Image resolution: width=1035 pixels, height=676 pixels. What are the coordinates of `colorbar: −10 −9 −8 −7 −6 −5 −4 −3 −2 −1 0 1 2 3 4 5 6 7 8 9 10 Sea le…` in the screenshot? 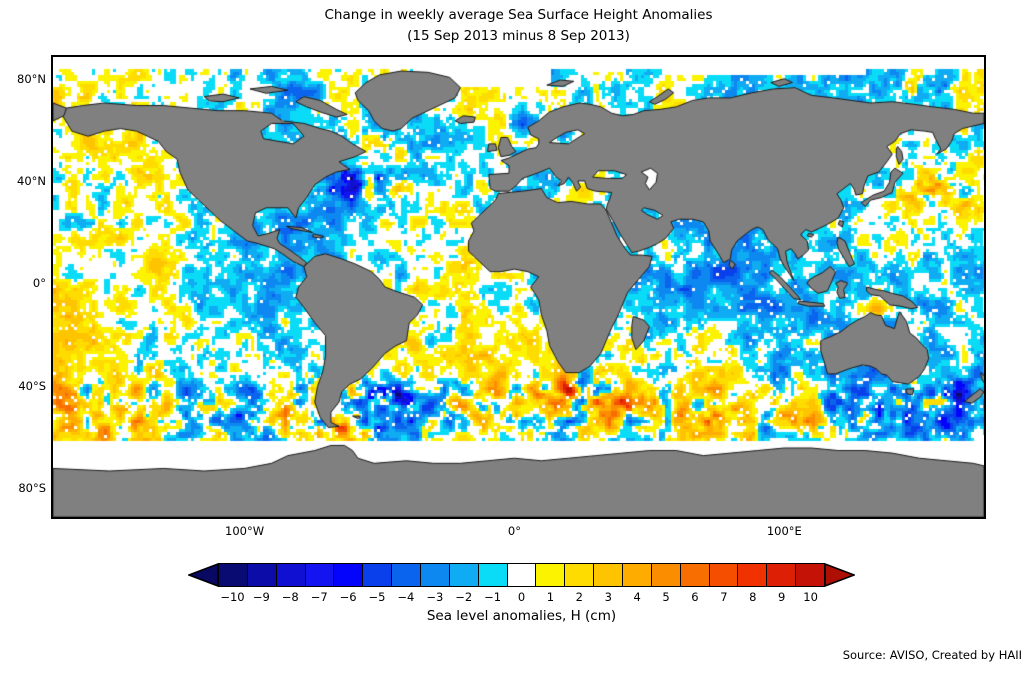 It's located at (521, 598).